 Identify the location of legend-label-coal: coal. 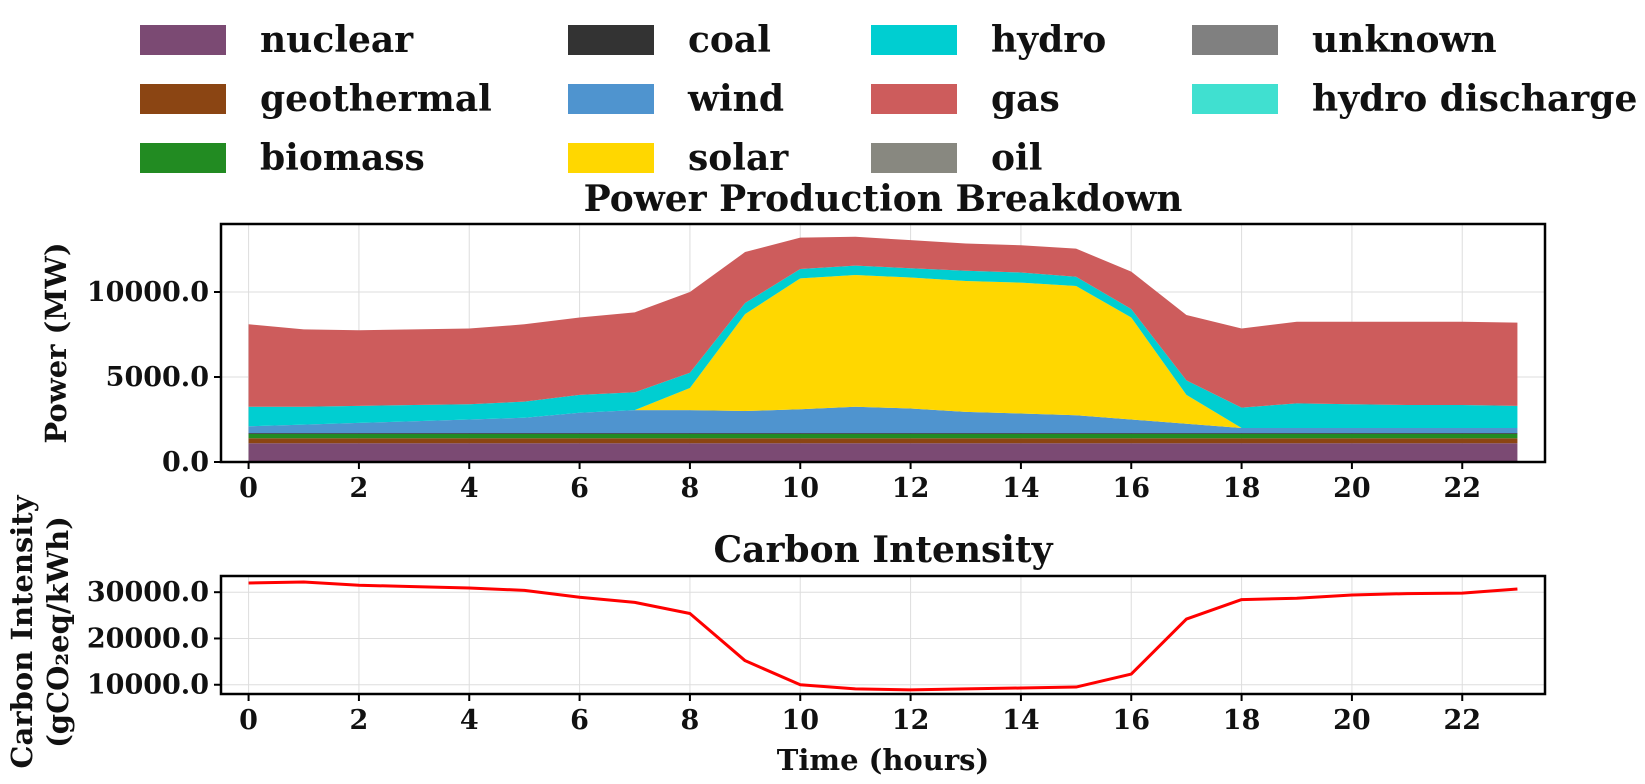
(729, 40).